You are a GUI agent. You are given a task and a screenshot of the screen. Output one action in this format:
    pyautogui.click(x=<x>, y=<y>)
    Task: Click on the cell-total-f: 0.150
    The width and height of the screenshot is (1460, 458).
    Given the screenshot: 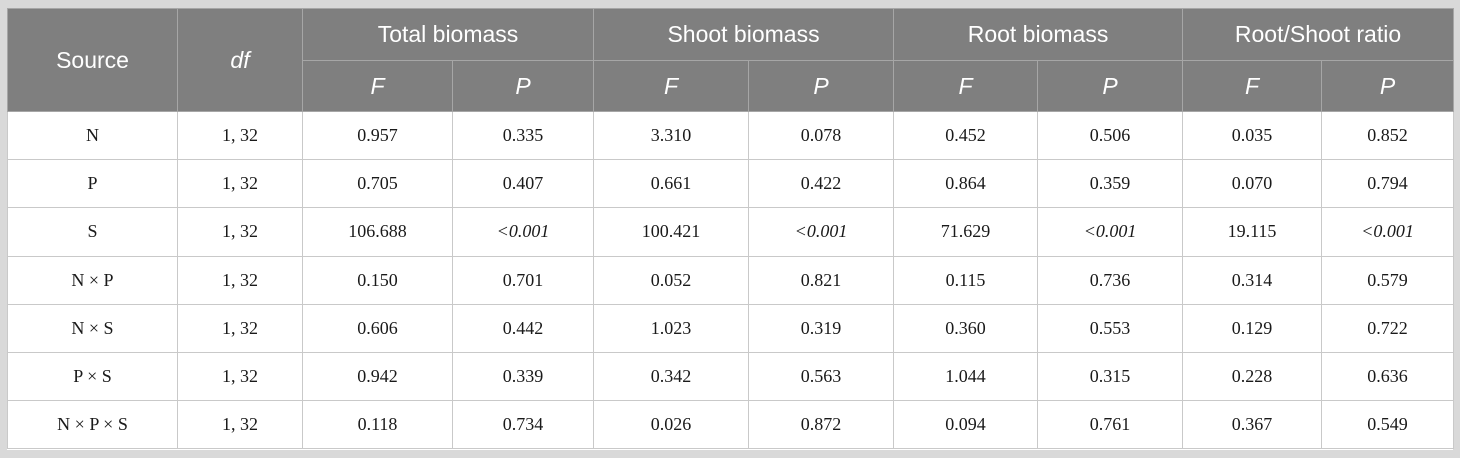 What is the action you would take?
    pyautogui.click(x=377, y=280)
    